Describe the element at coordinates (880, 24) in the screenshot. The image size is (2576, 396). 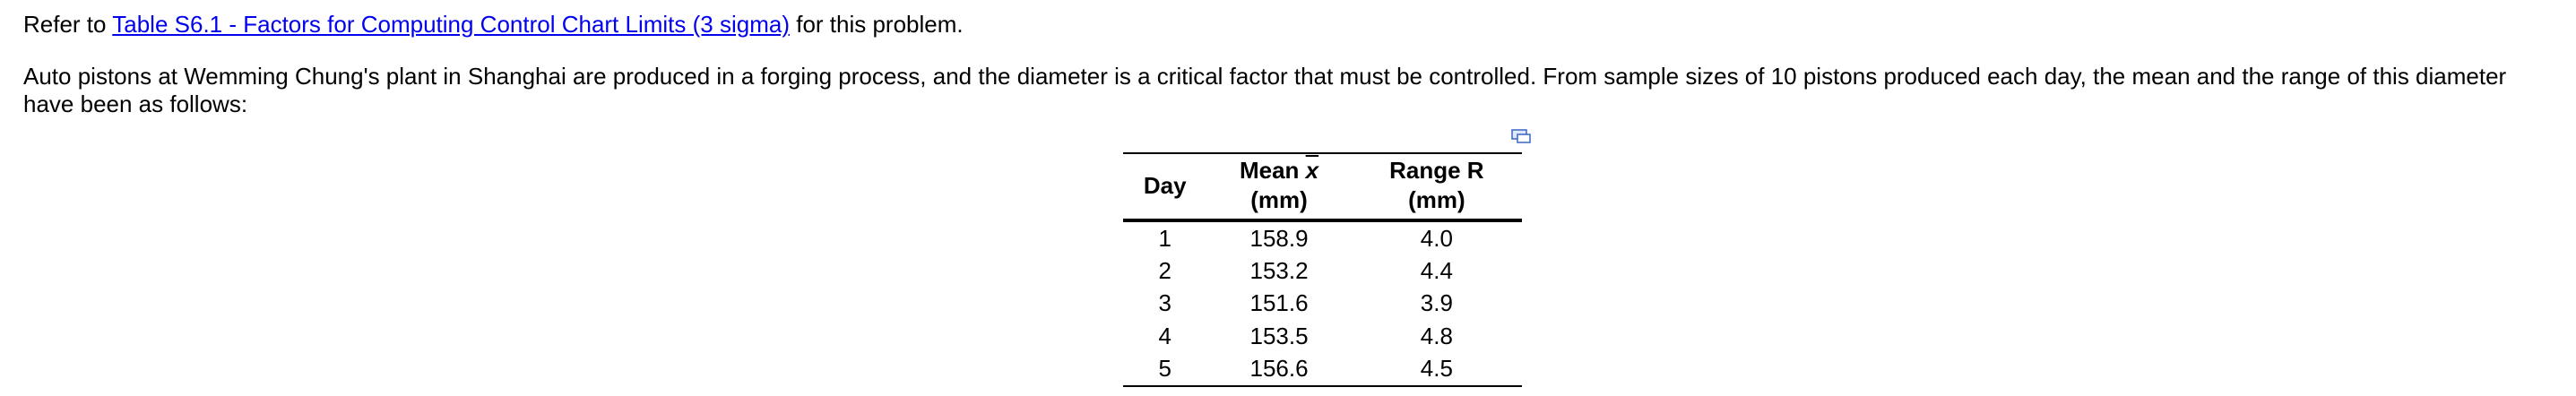
I see `intro-text: for this problem.` at that location.